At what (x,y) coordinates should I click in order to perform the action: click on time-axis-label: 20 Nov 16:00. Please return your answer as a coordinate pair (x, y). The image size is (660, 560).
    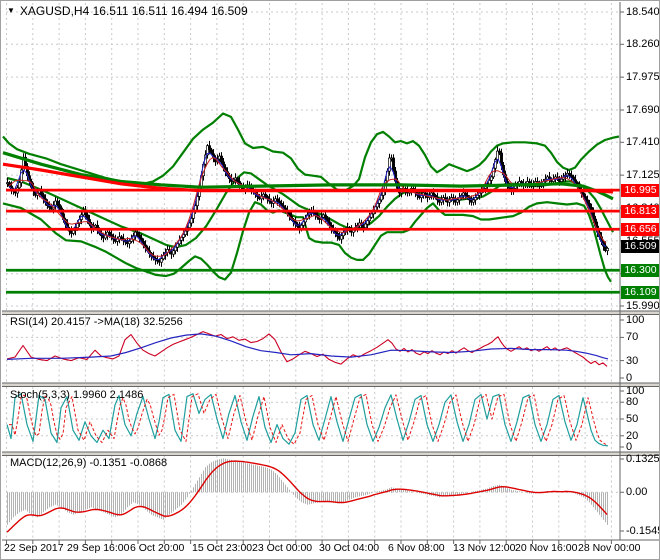
    Looking at the image, I should click on (546, 548).